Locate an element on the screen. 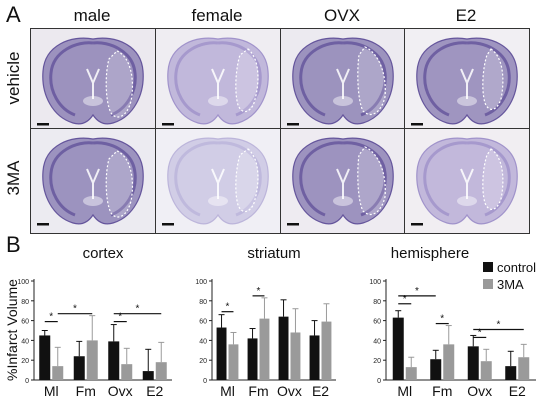 Image resolution: width=550 pixels, height=404 pixels. y-tick-label-2-0: 0 is located at coordinates (379, 381).